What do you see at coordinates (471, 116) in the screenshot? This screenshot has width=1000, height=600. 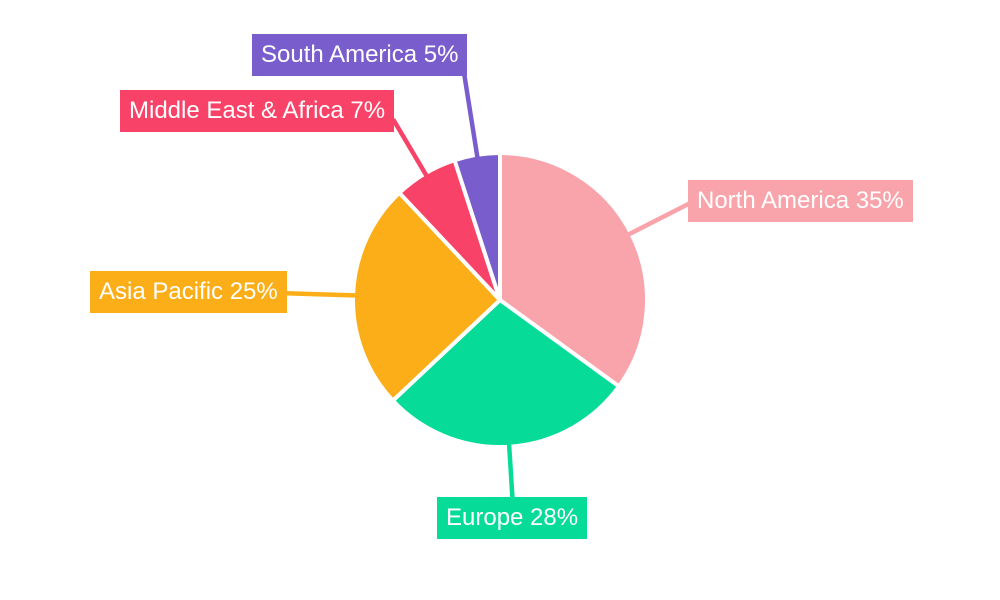 I see `leader-line-south-america` at bounding box center [471, 116].